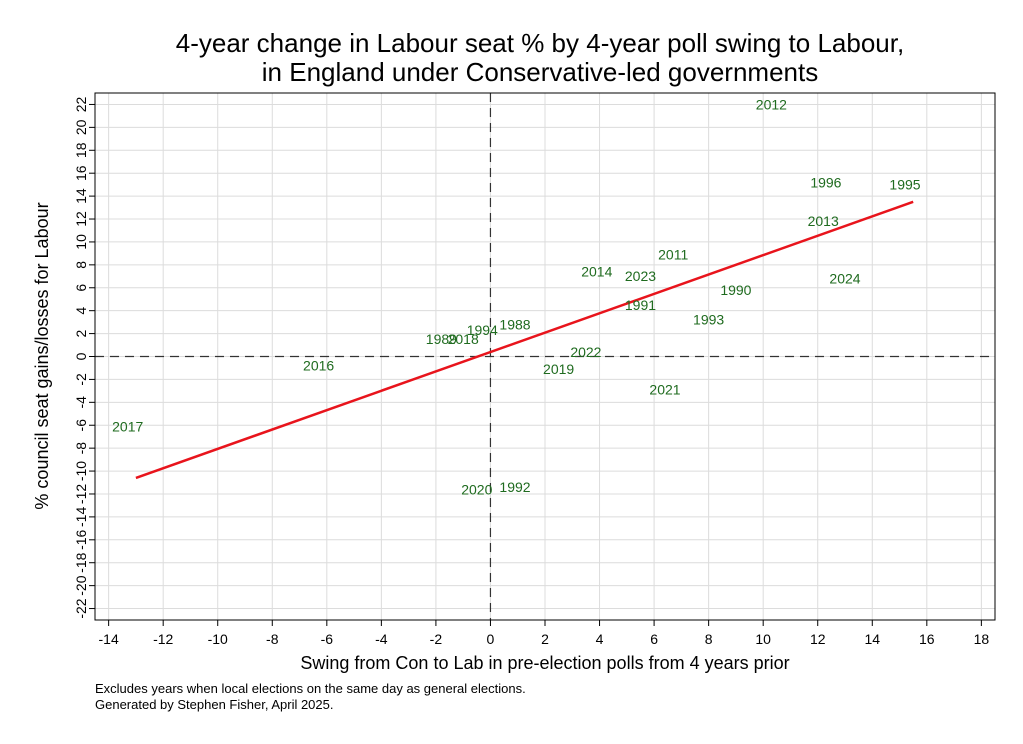 The image size is (1023, 744). I want to click on point-label-2018: 2018, so click(463, 339).